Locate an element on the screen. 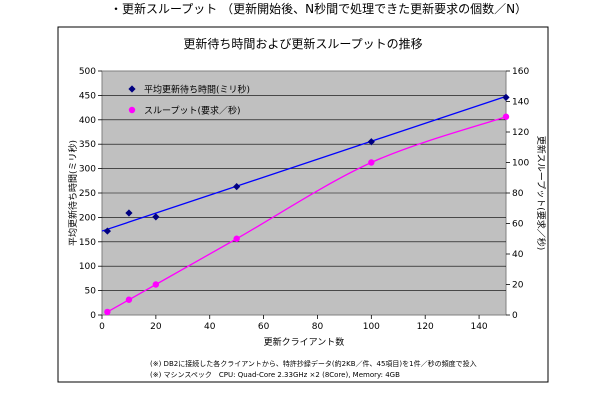 The height and width of the screenshot is (400, 610). legend: 平均更新待ち時間(ミリ秒) スループット(要求／秒) is located at coordinates (189, 100).